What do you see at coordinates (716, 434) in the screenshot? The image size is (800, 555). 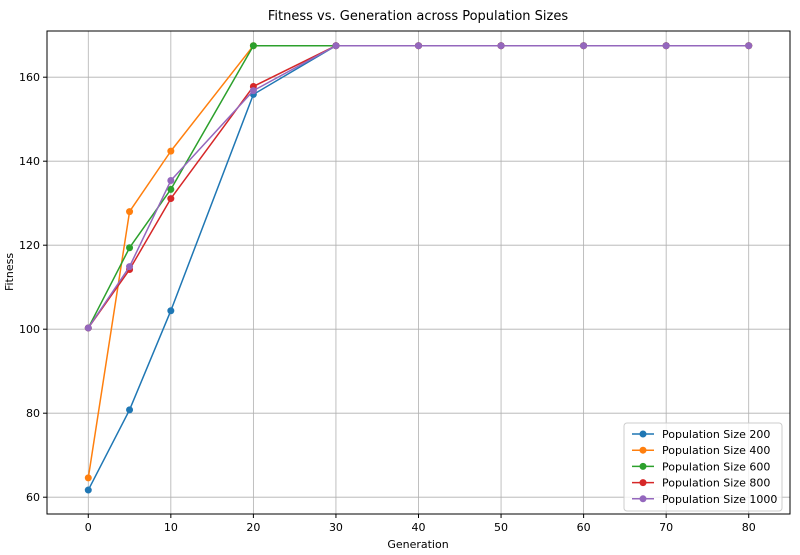 I see `legend-label: Population Size 200` at bounding box center [716, 434].